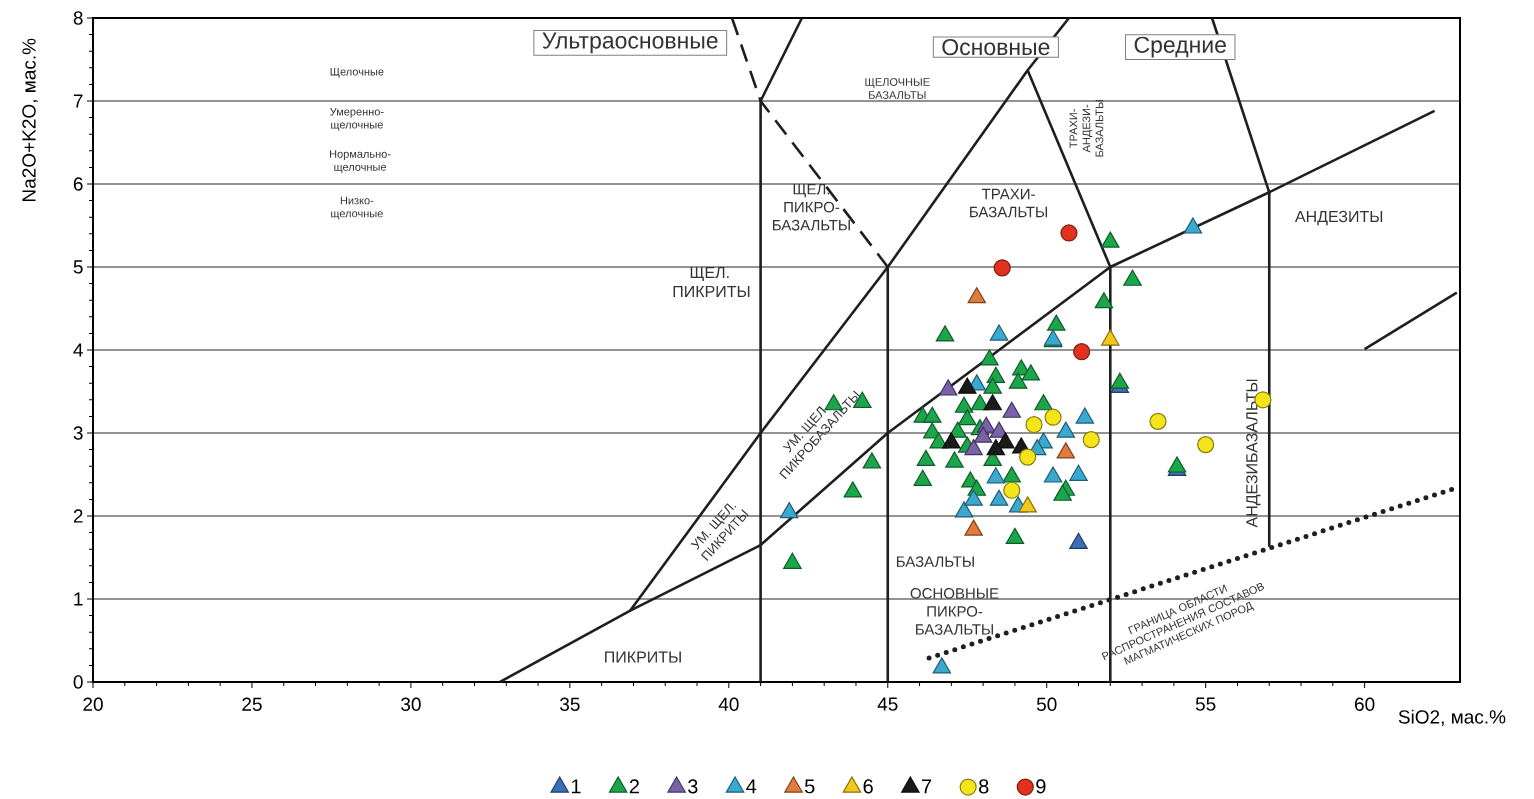 The image size is (1534, 799). Describe the element at coordinates (887, 704) in the screenshot. I see `x-tick-label: 45` at that location.